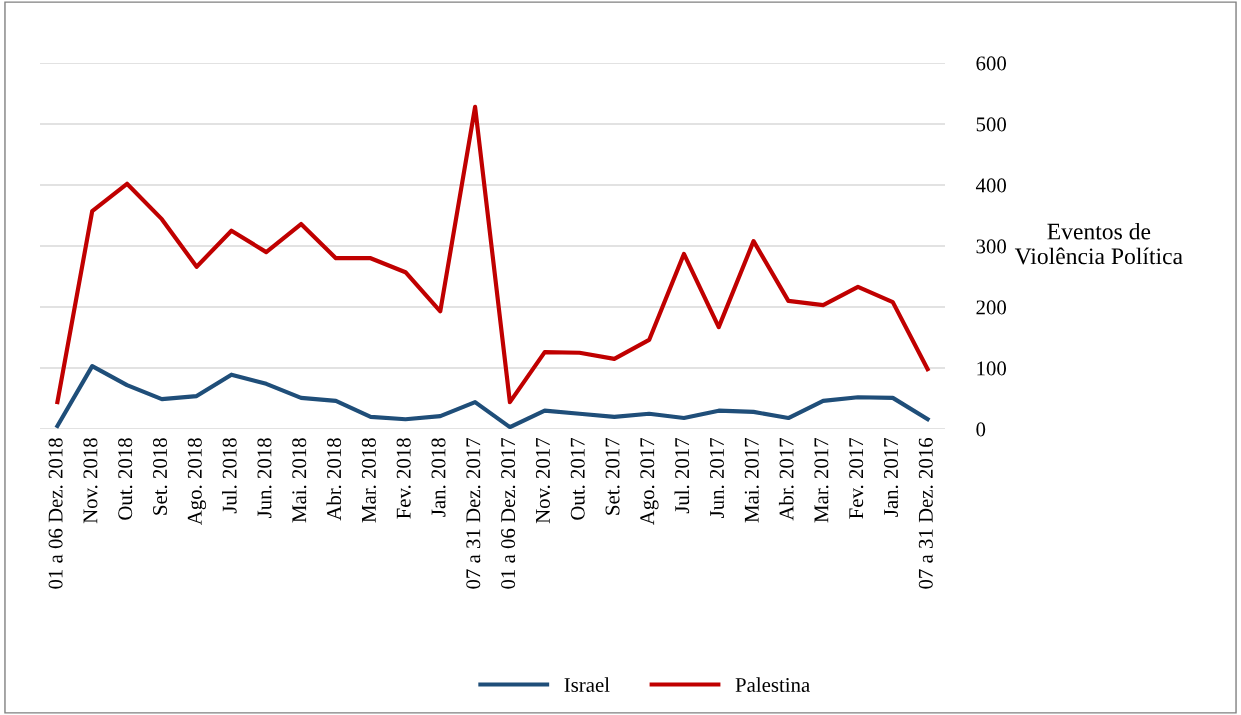 This screenshot has height=715, width=1241. I want to click on x-tick-label: 01 a 06 Dez. 2017, so click(508, 513).